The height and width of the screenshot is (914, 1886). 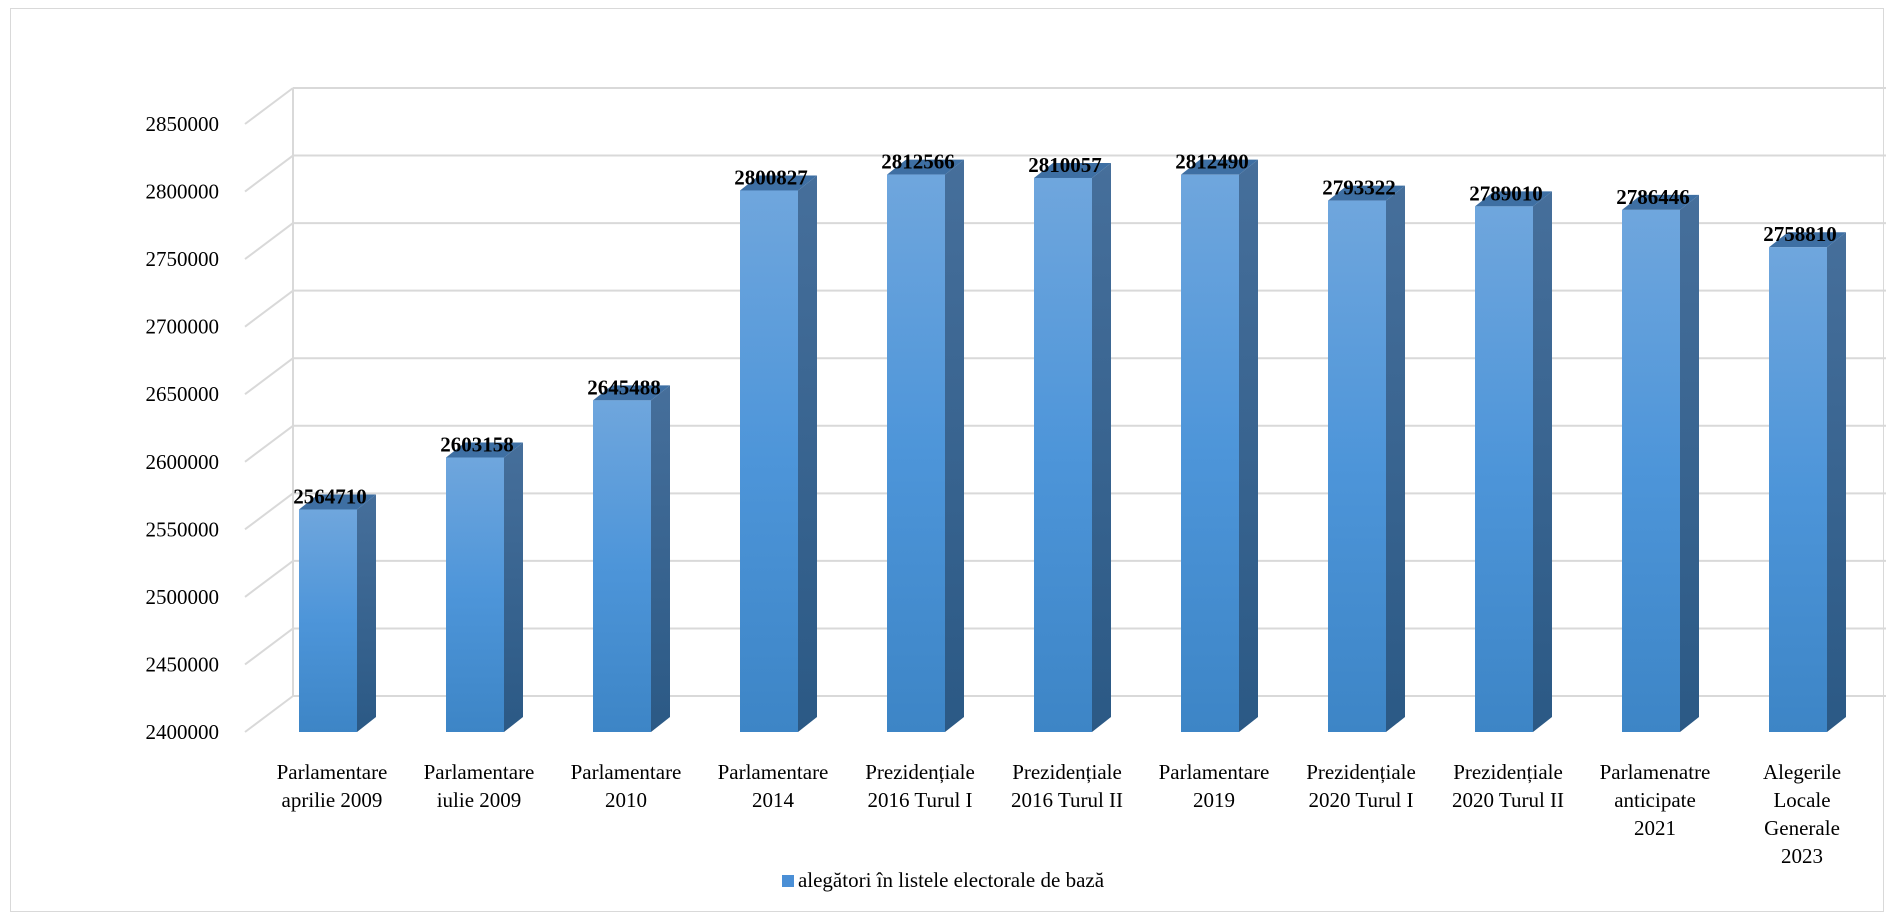 I want to click on x-tick-label: Prezidențiale 2020 Turul I, so click(x=1361, y=786).